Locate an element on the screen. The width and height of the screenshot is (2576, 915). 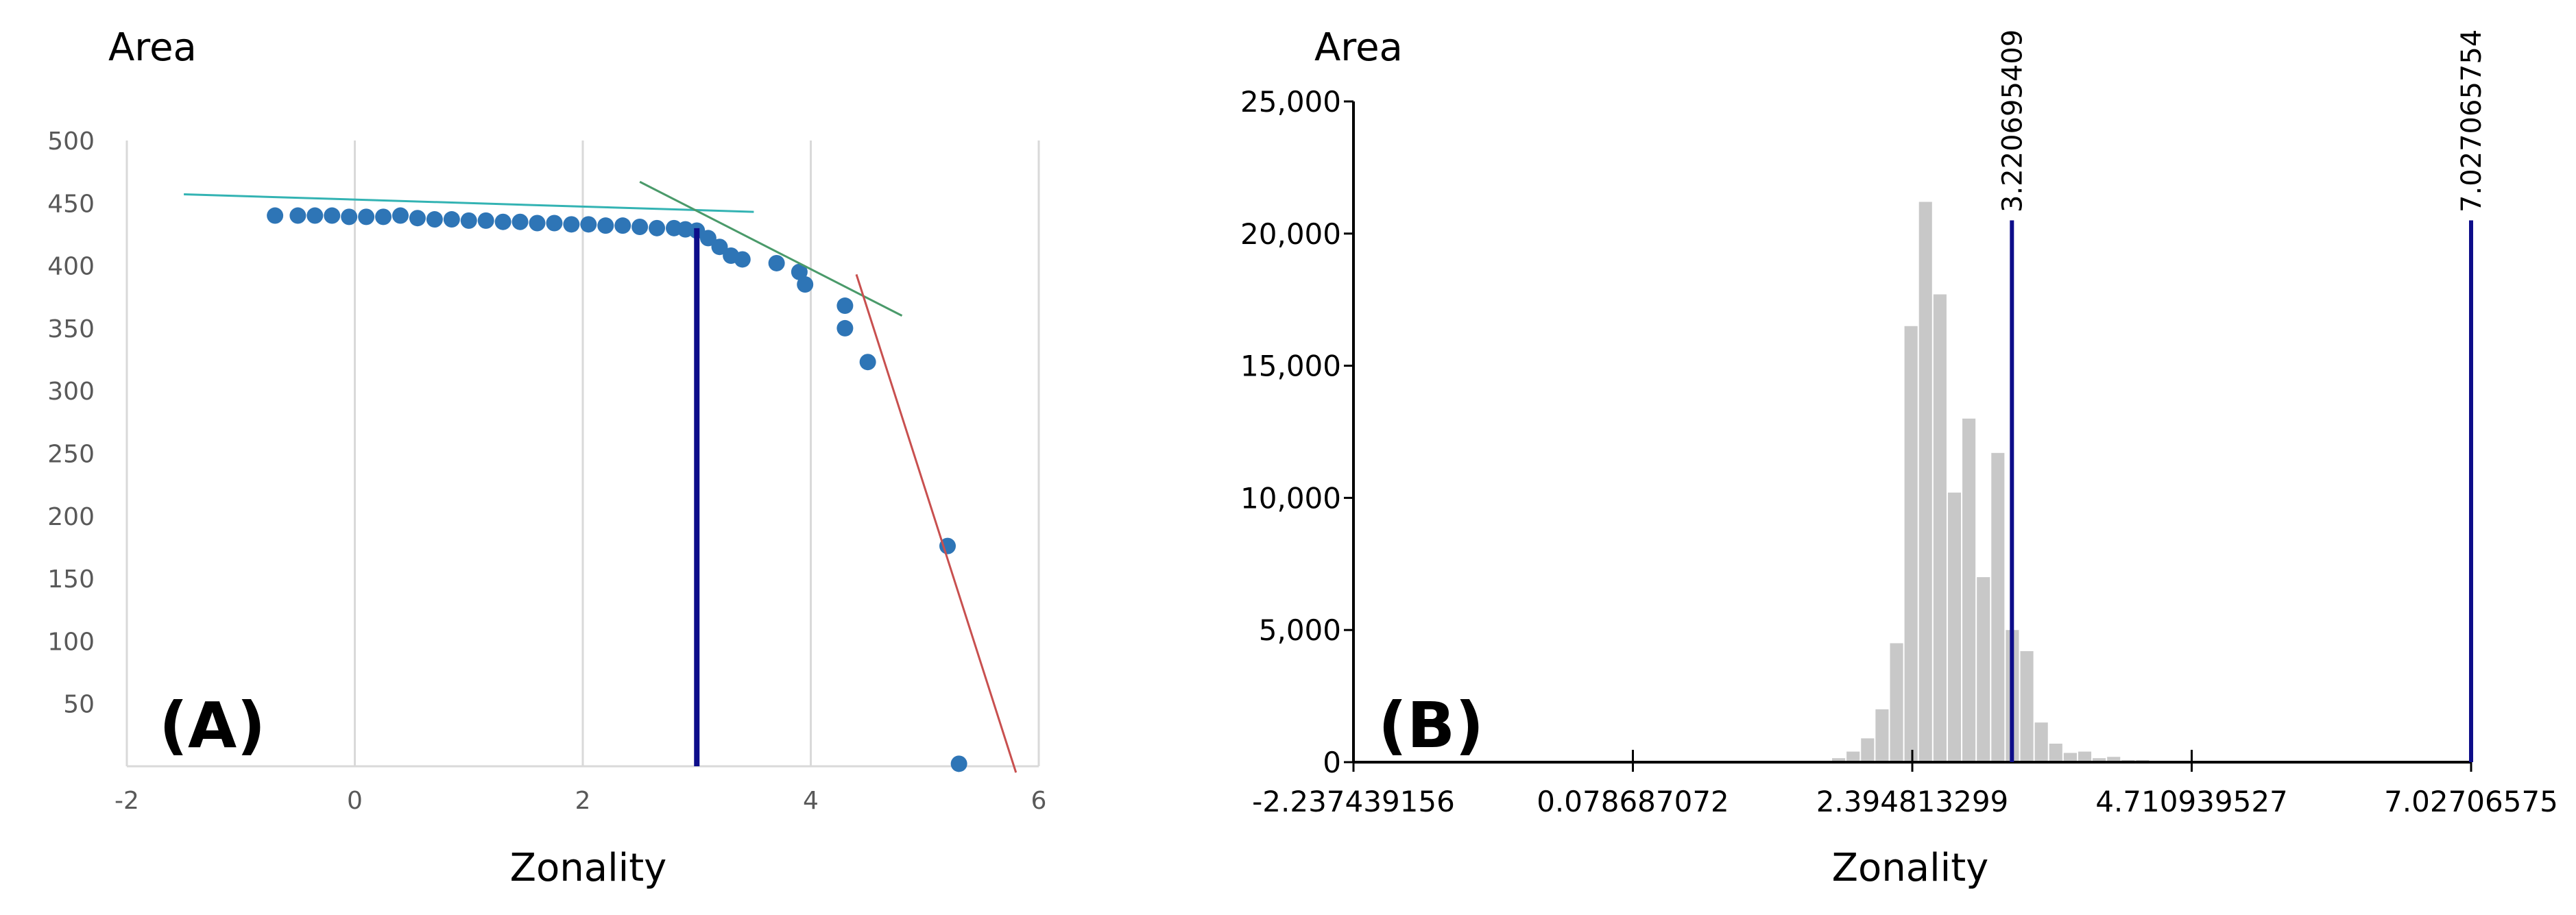
chart-b-threshold-label: 7.027065754 is located at coordinates (2472, 121).